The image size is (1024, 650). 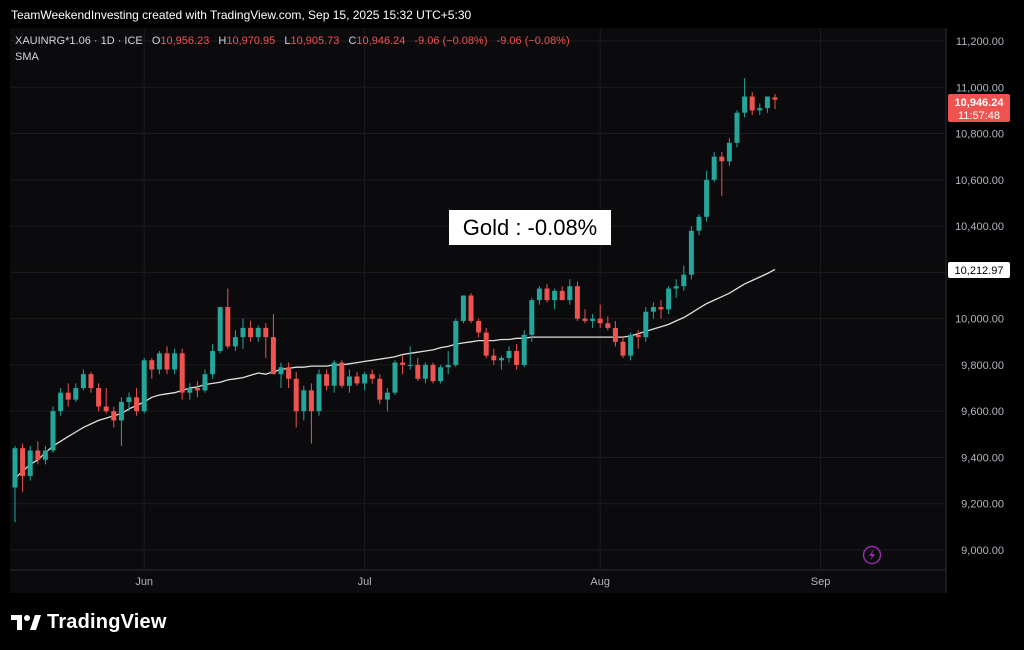 I want to click on y-tick-label: 10,800.00, so click(x=979, y=135).